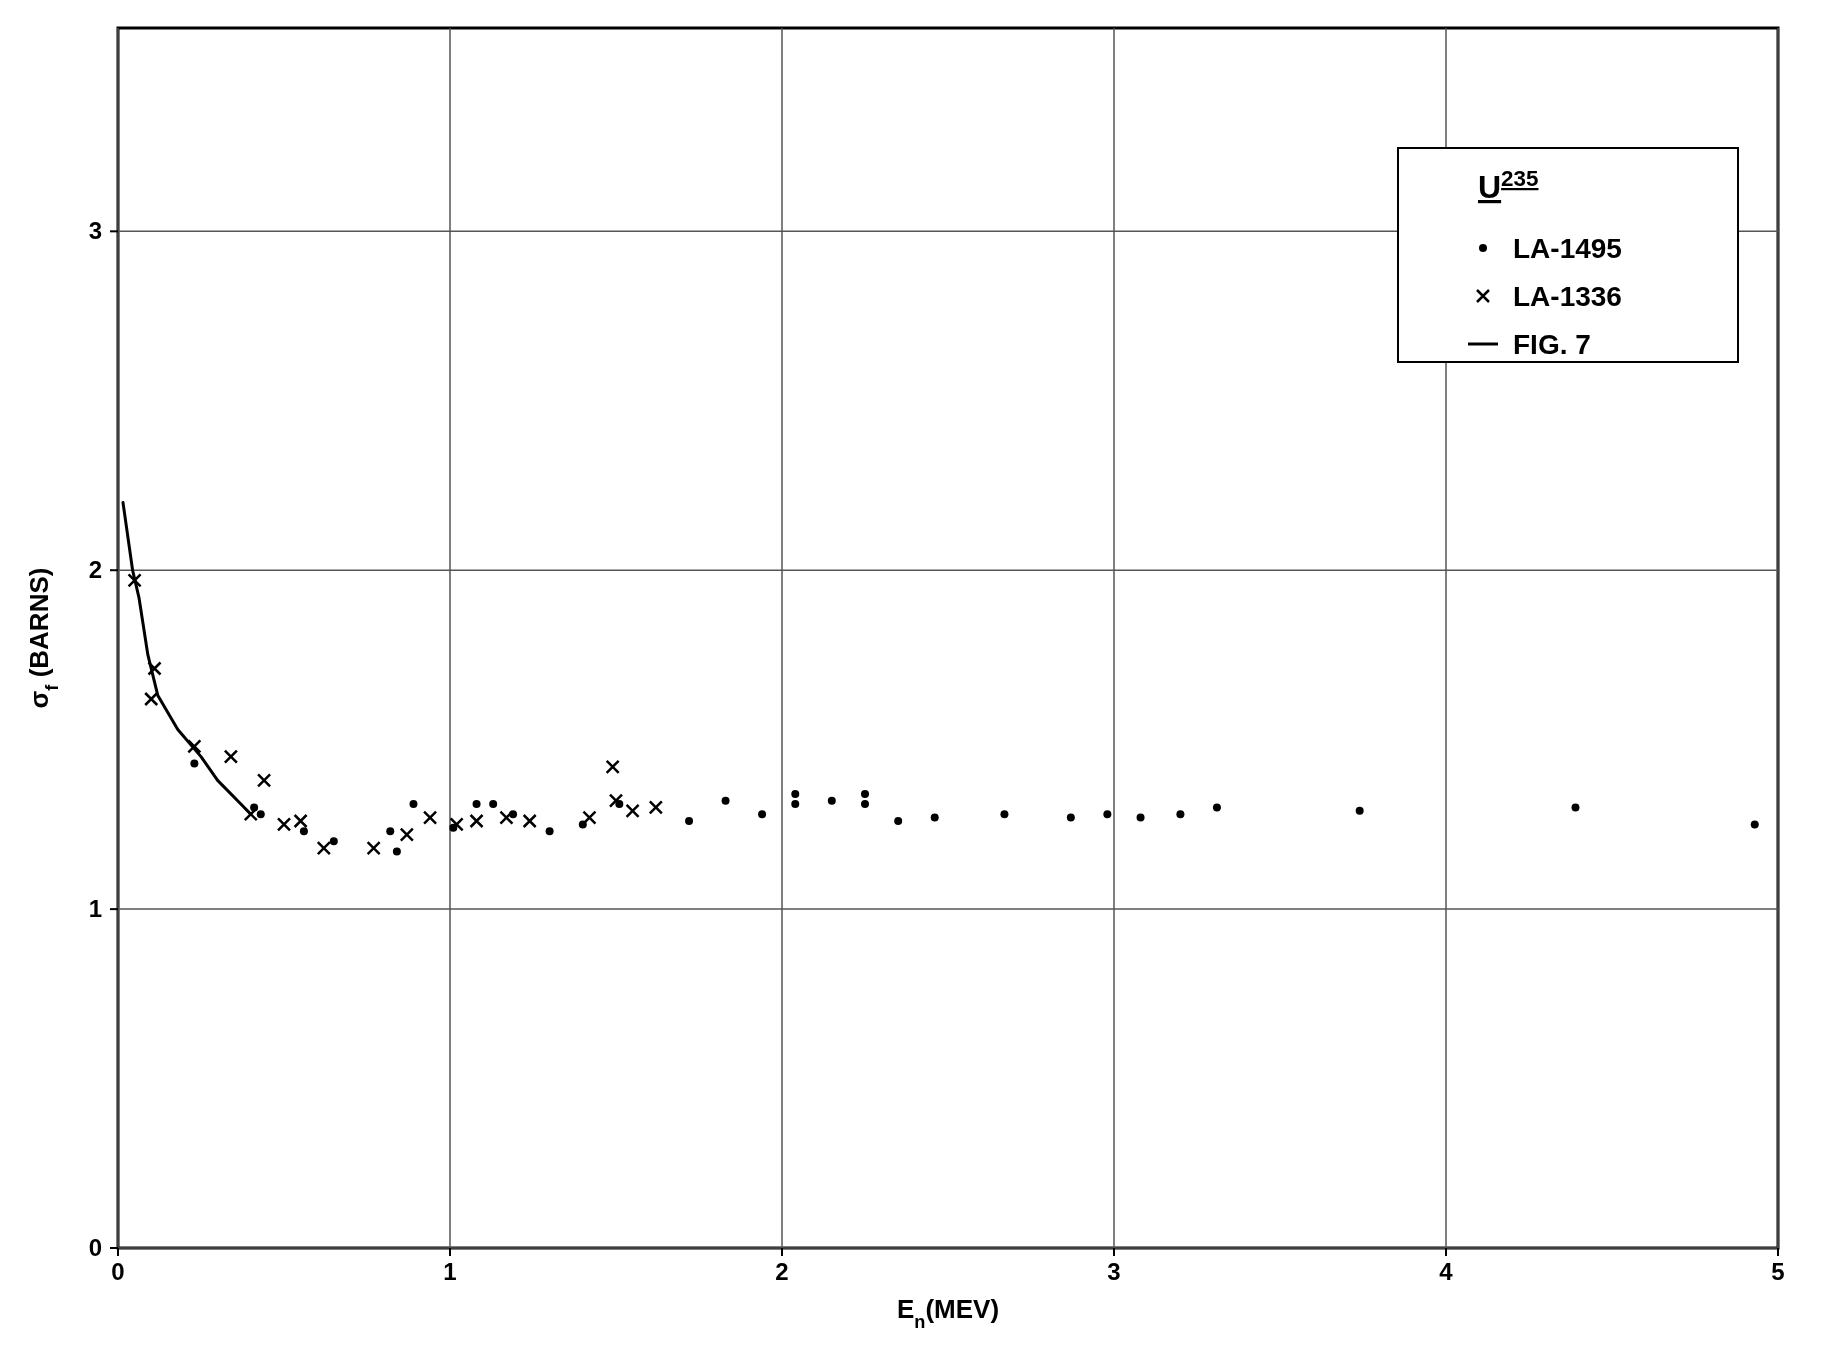 Image resolution: width=1837 pixels, height=1361 pixels. I want to click on legend-label: FIG. 7, so click(1552, 344).